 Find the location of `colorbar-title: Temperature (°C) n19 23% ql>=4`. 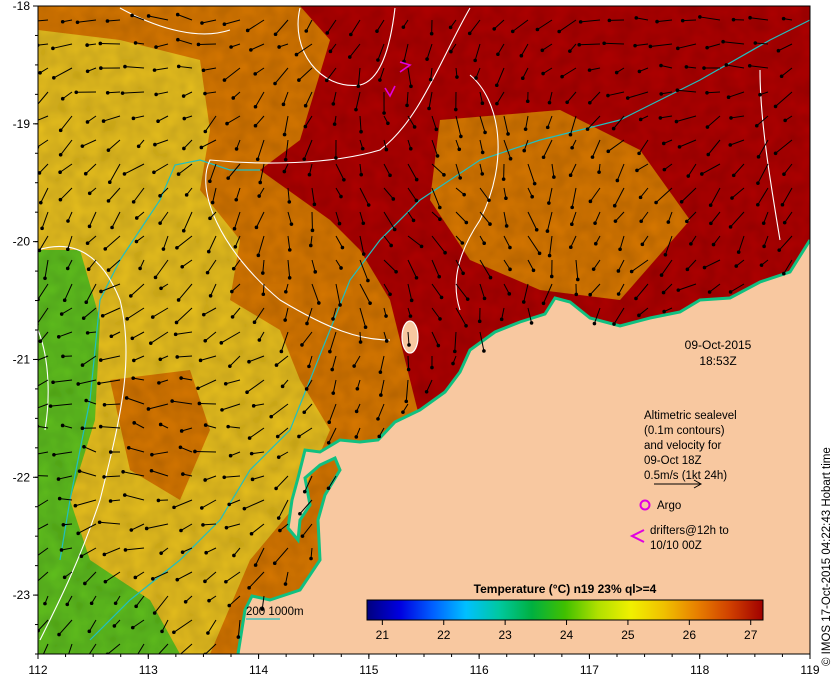

colorbar-title: Temperature (°C) n19 23% ql>=4 is located at coordinates (565, 589).